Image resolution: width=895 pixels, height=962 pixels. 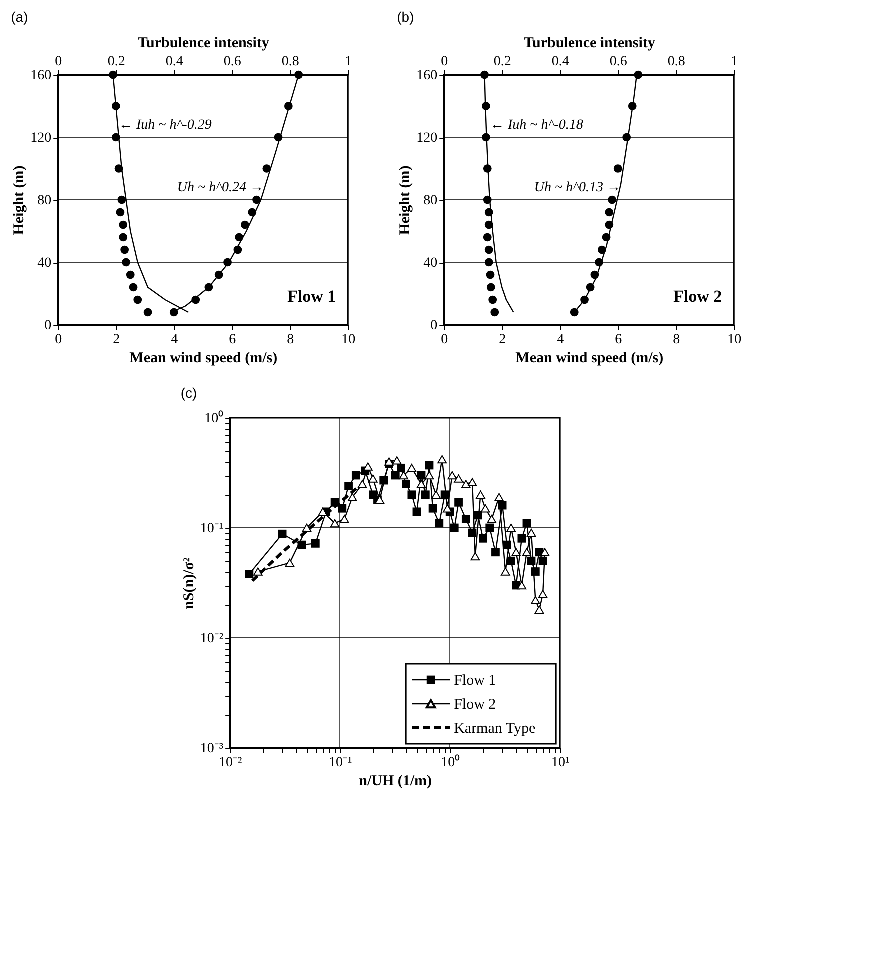 What do you see at coordinates (697, 296) in the screenshot?
I see `annotation: Flow 2` at bounding box center [697, 296].